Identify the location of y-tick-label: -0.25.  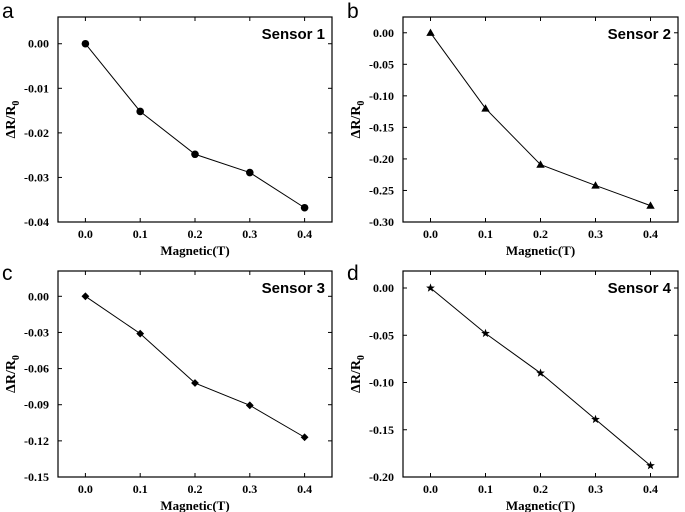
(381, 190).